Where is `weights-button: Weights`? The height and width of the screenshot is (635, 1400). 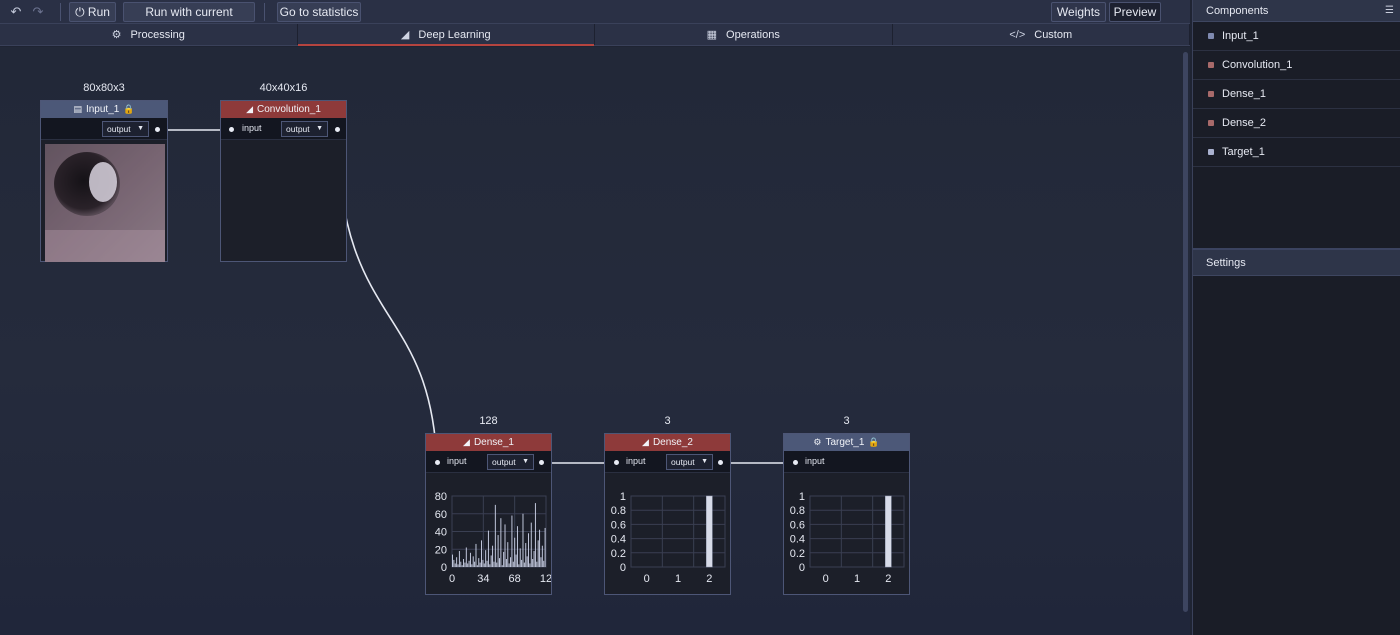 weights-button: Weights is located at coordinates (1078, 12).